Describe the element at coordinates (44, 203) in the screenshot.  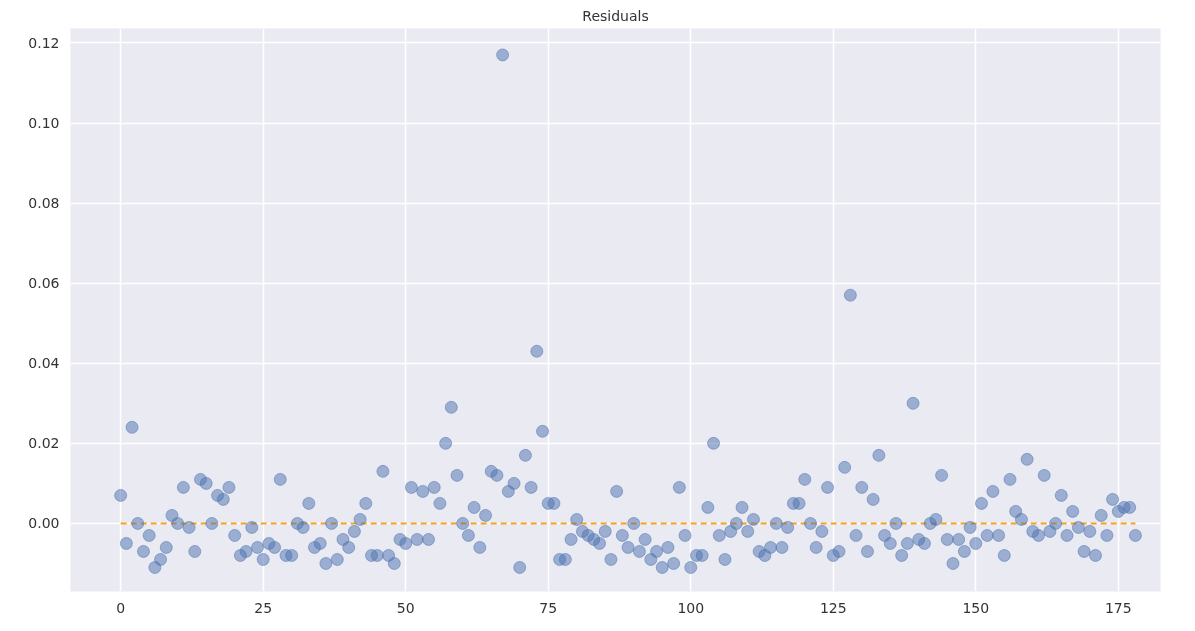
I see `y-tick-label: 0.08` at that location.